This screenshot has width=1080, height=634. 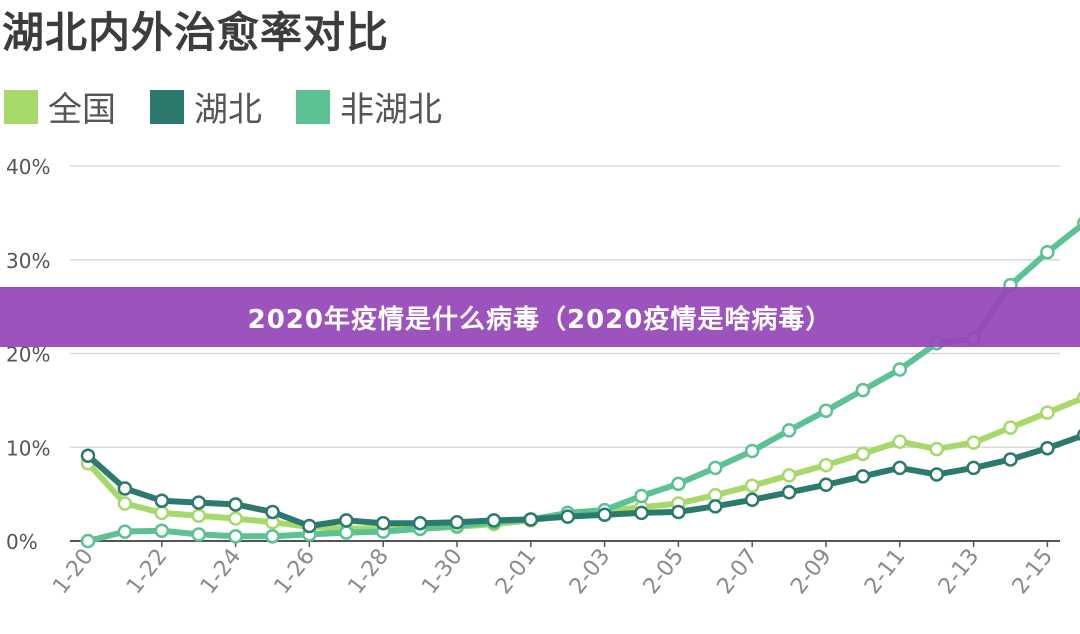 I want to click on x-tick: 1-30, so click(x=442, y=571).